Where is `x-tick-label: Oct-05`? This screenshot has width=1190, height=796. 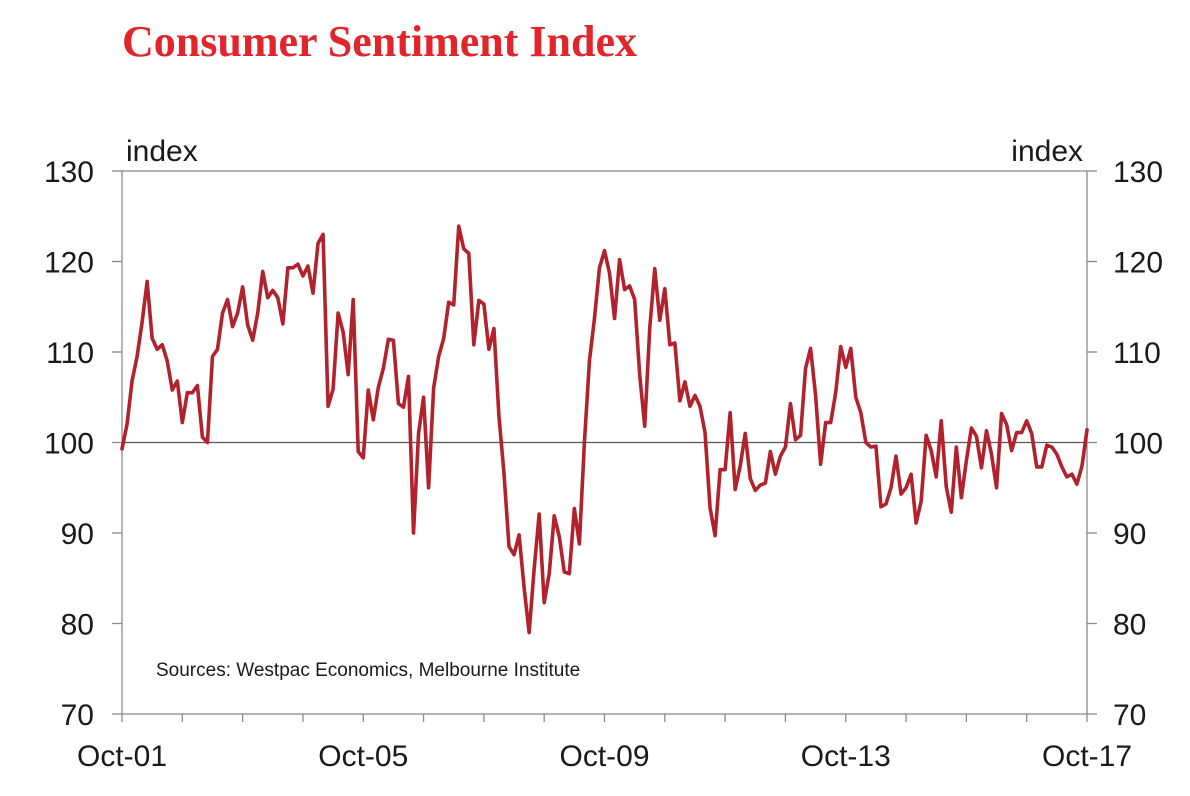 x-tick-label: Oct-05 is located at coordinates (363, 756).